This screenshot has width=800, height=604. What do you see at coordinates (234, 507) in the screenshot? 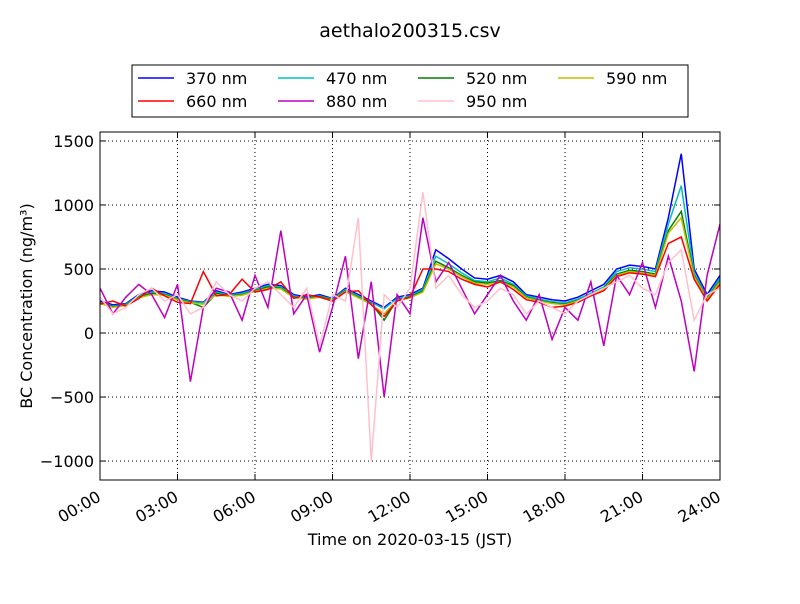
I see `x-tick-label: 06:00` at bounding box center [234, 507].